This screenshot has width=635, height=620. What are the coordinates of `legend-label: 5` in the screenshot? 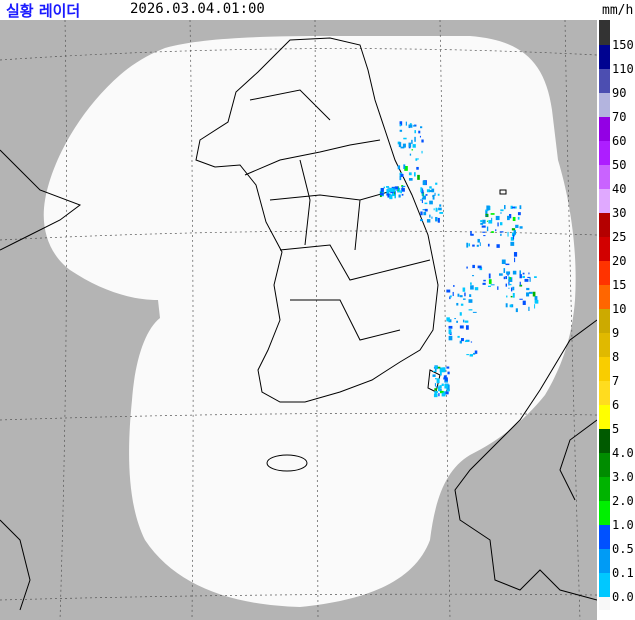 It's located at (616, 429).